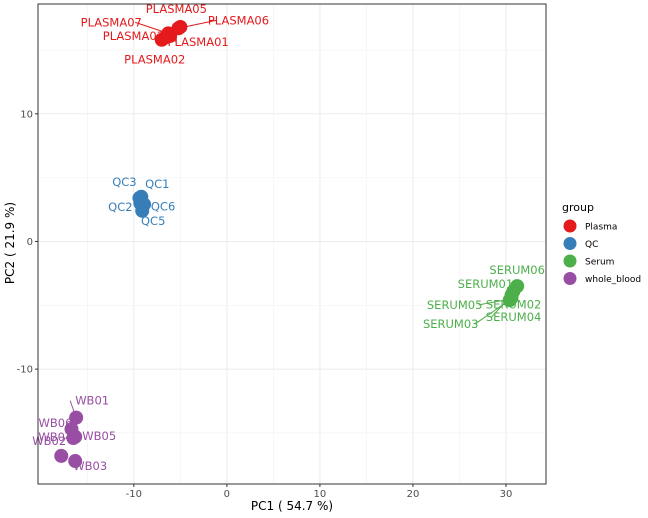  I want to click on y-tick-label: 0, so click(30, 242).